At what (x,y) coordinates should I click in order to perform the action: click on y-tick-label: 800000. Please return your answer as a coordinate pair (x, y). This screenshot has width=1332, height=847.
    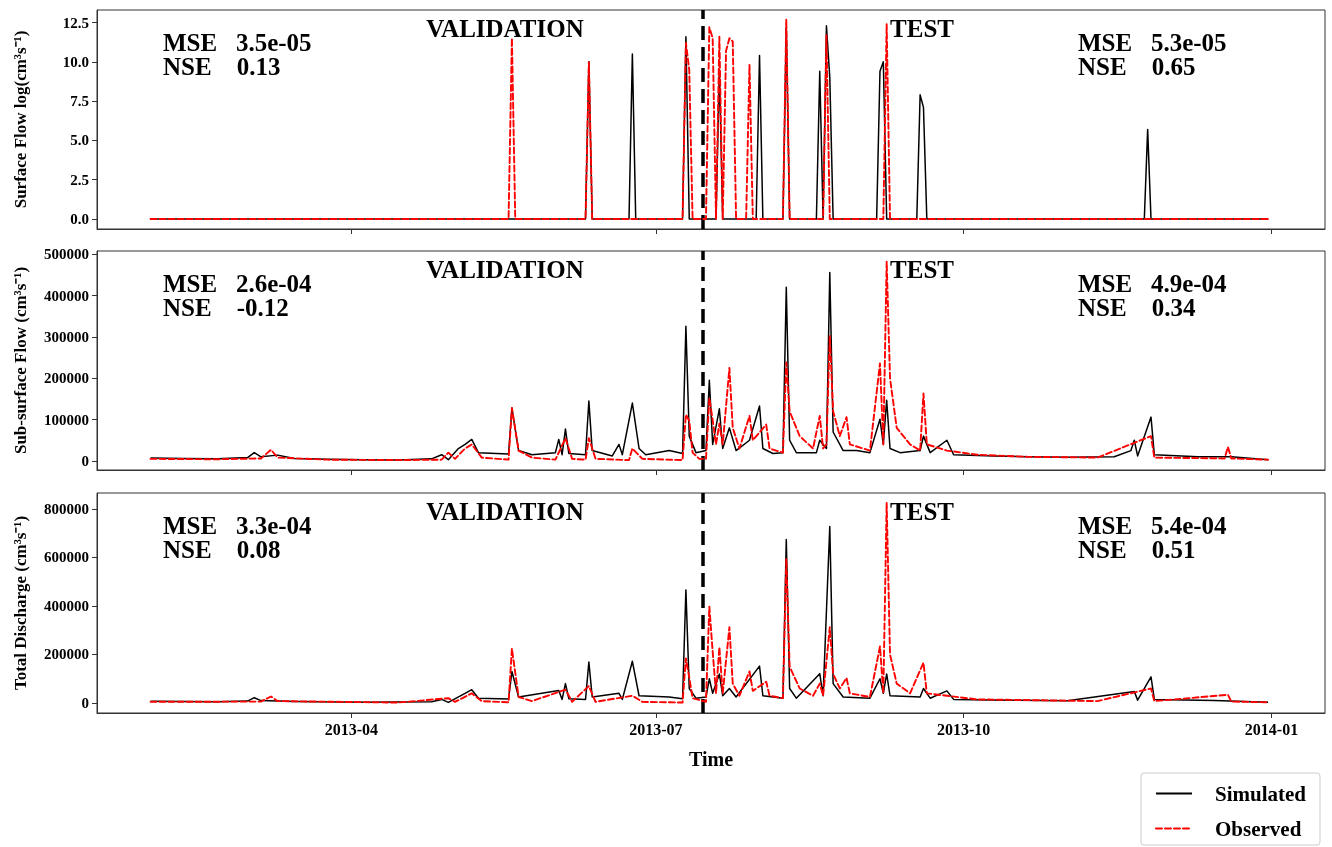
    Looking at the image, I should click on (66, 508).